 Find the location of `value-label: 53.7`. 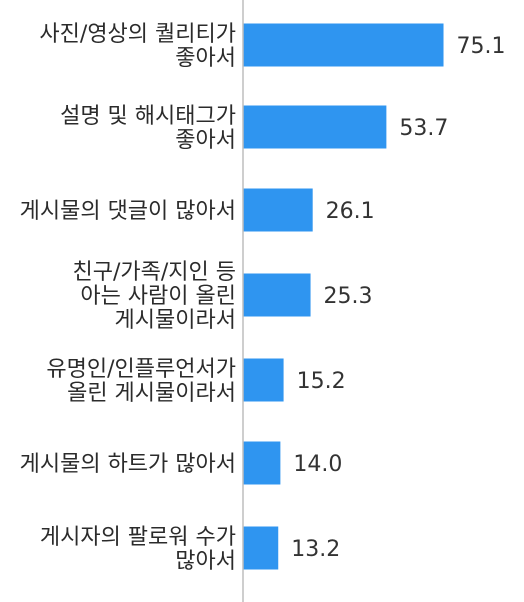

value-label: 53.7 is located at coordinates (423, 128).